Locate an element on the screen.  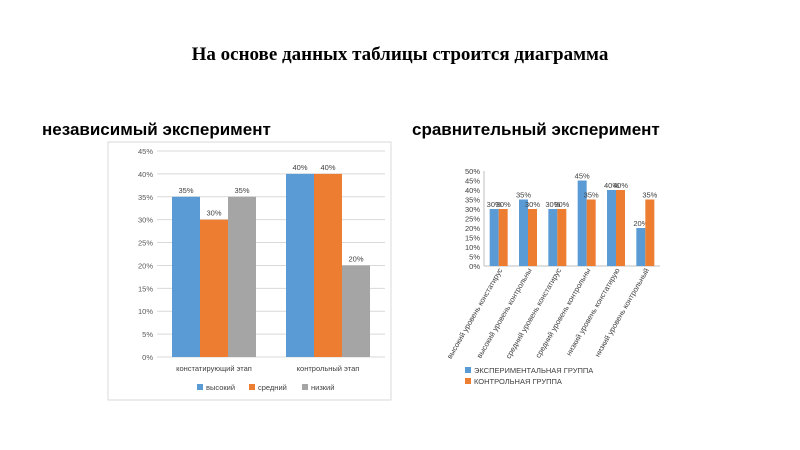
x-tick-label: низкий уровень контрольный is located at coordinates (622, 313).